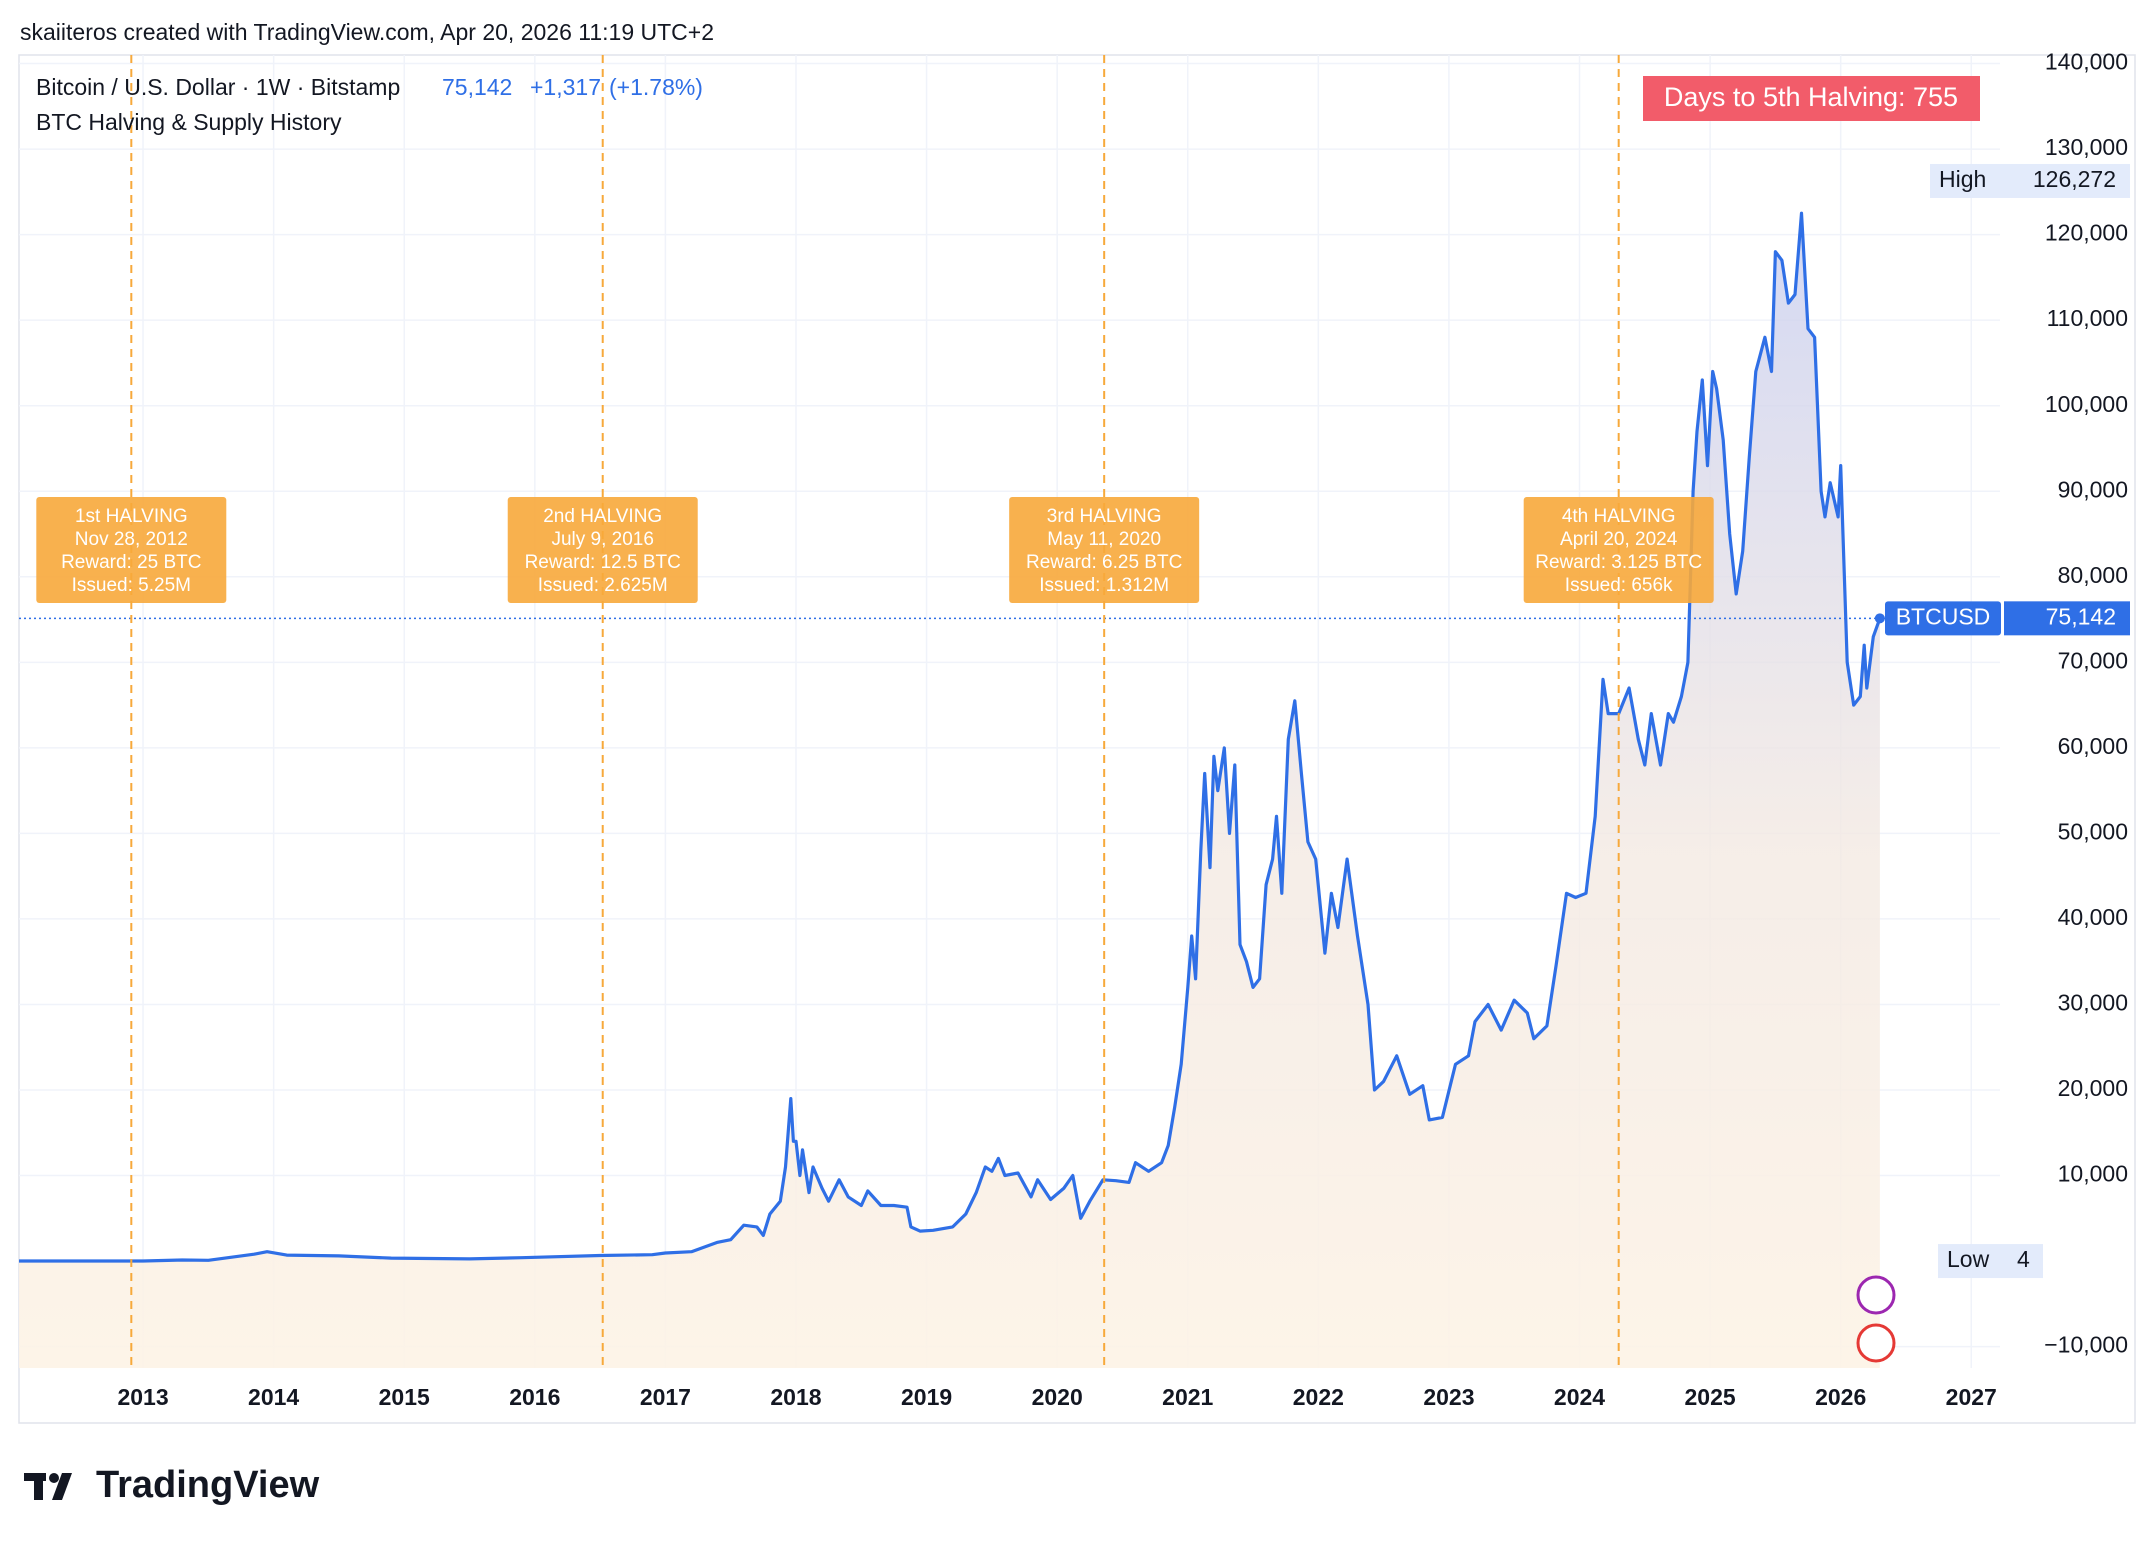  I want to click on halving-text: Nov 28, 2012, so click(131, 539).